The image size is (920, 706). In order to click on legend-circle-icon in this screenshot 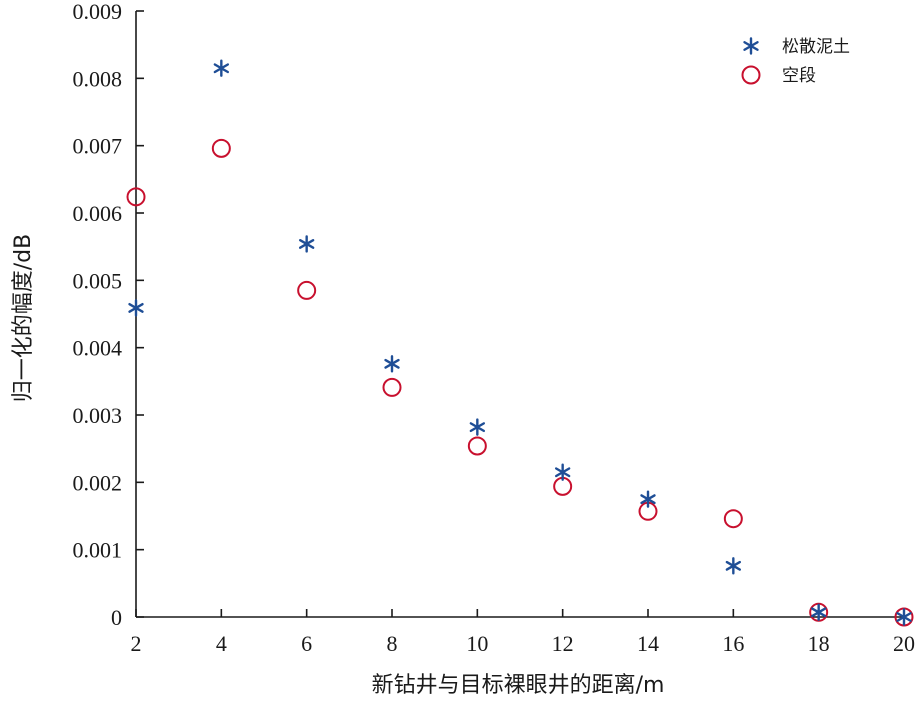, I will do `click(751, 75)`.